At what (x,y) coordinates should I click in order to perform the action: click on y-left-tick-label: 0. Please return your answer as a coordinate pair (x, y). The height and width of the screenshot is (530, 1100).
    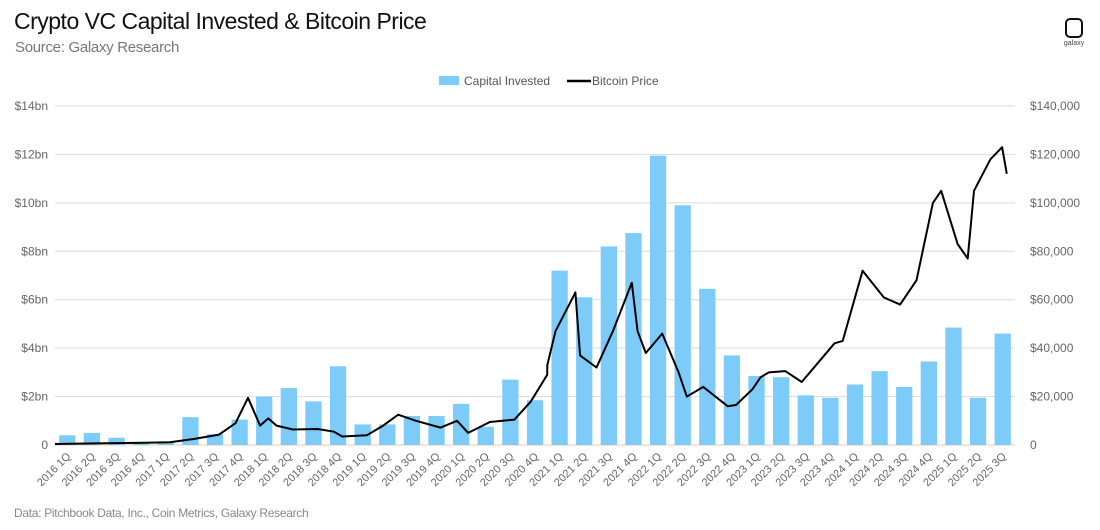
    Looking at the image, I should click on (44, 445).